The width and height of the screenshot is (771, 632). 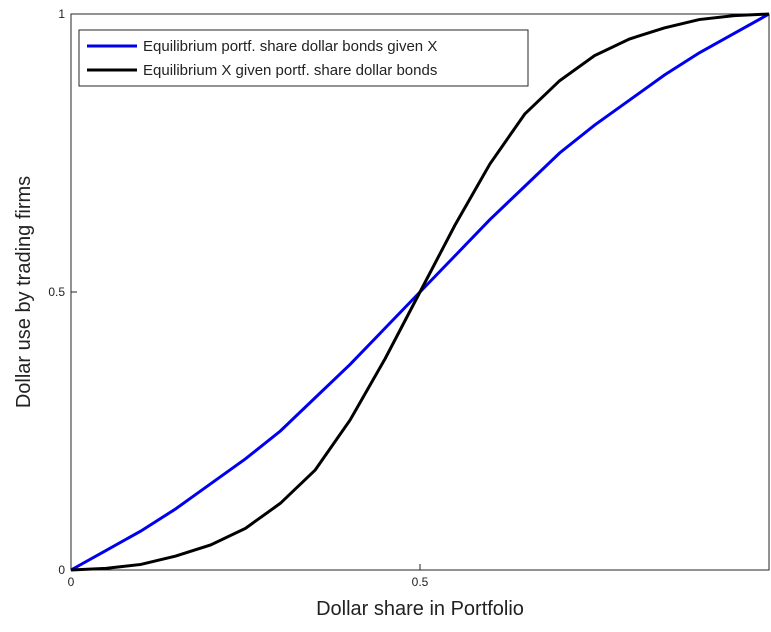 What do you see at coordinates (303, 58) in the screenshot?
I see `legend-box` at bounding box center [303, 58].